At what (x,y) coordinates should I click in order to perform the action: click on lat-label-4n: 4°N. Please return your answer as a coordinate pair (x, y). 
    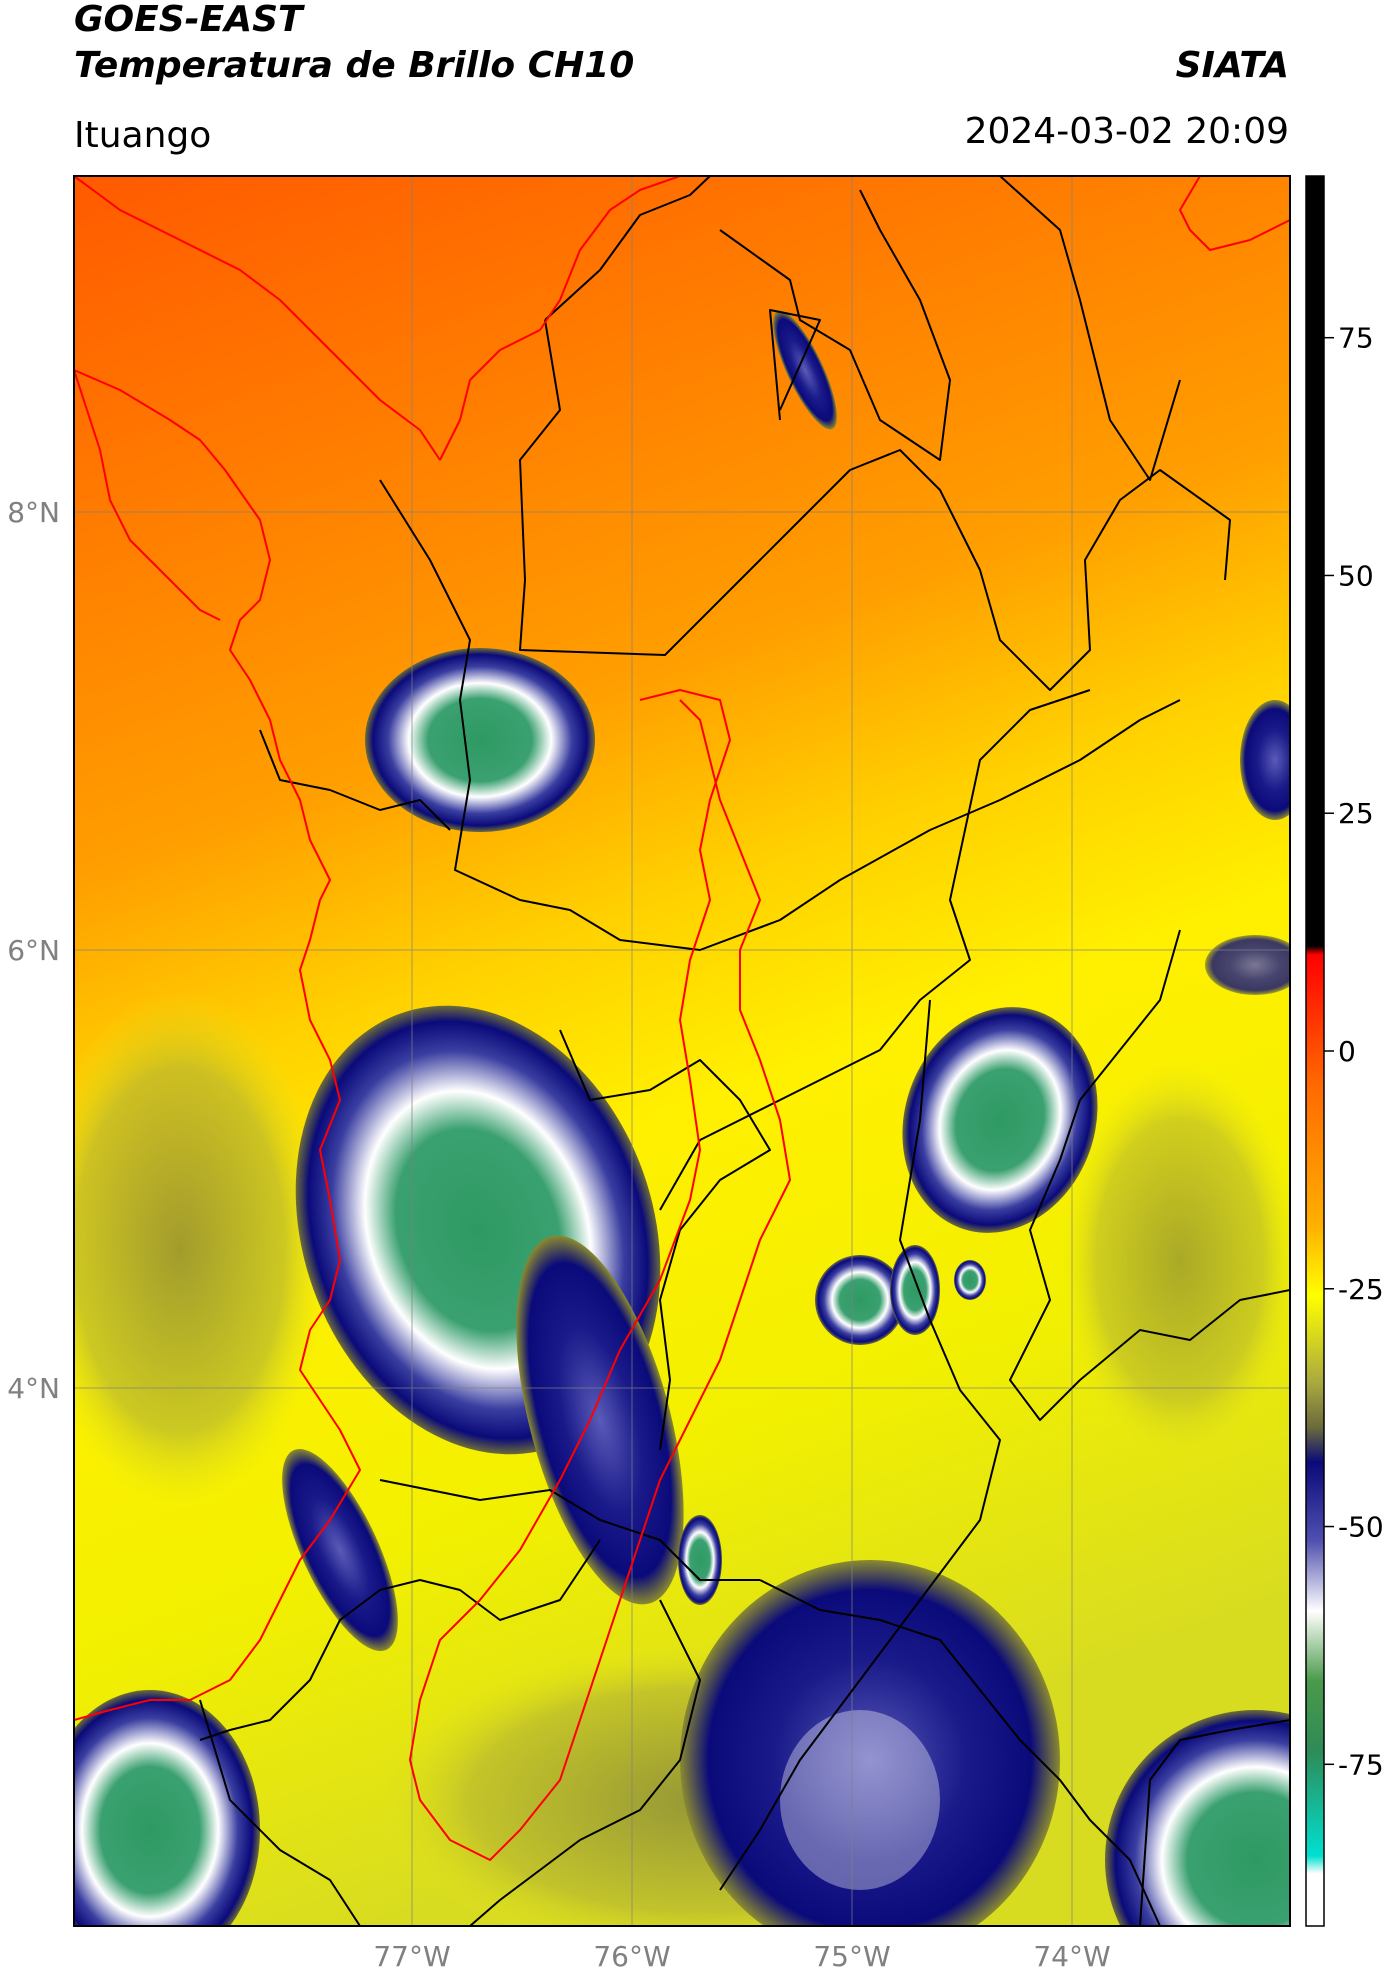
    Looking at the image, I should click on (33, 1388).